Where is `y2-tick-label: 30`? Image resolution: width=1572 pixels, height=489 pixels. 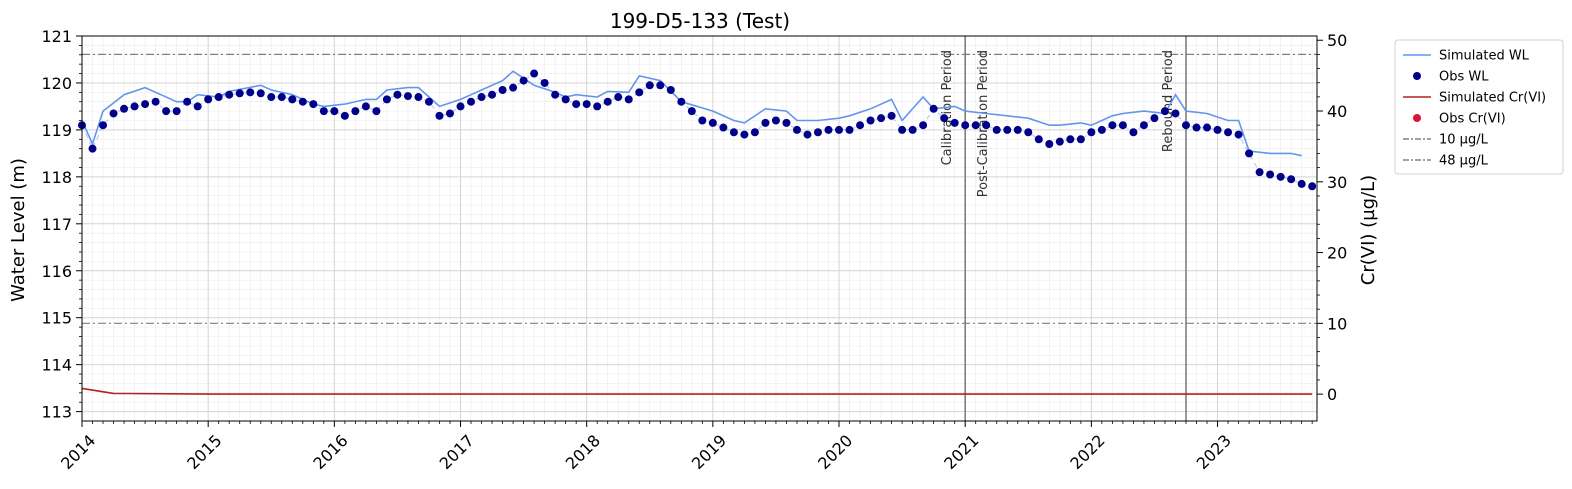
y2-tick-label: 30 is located at coordinates (1337, 182).